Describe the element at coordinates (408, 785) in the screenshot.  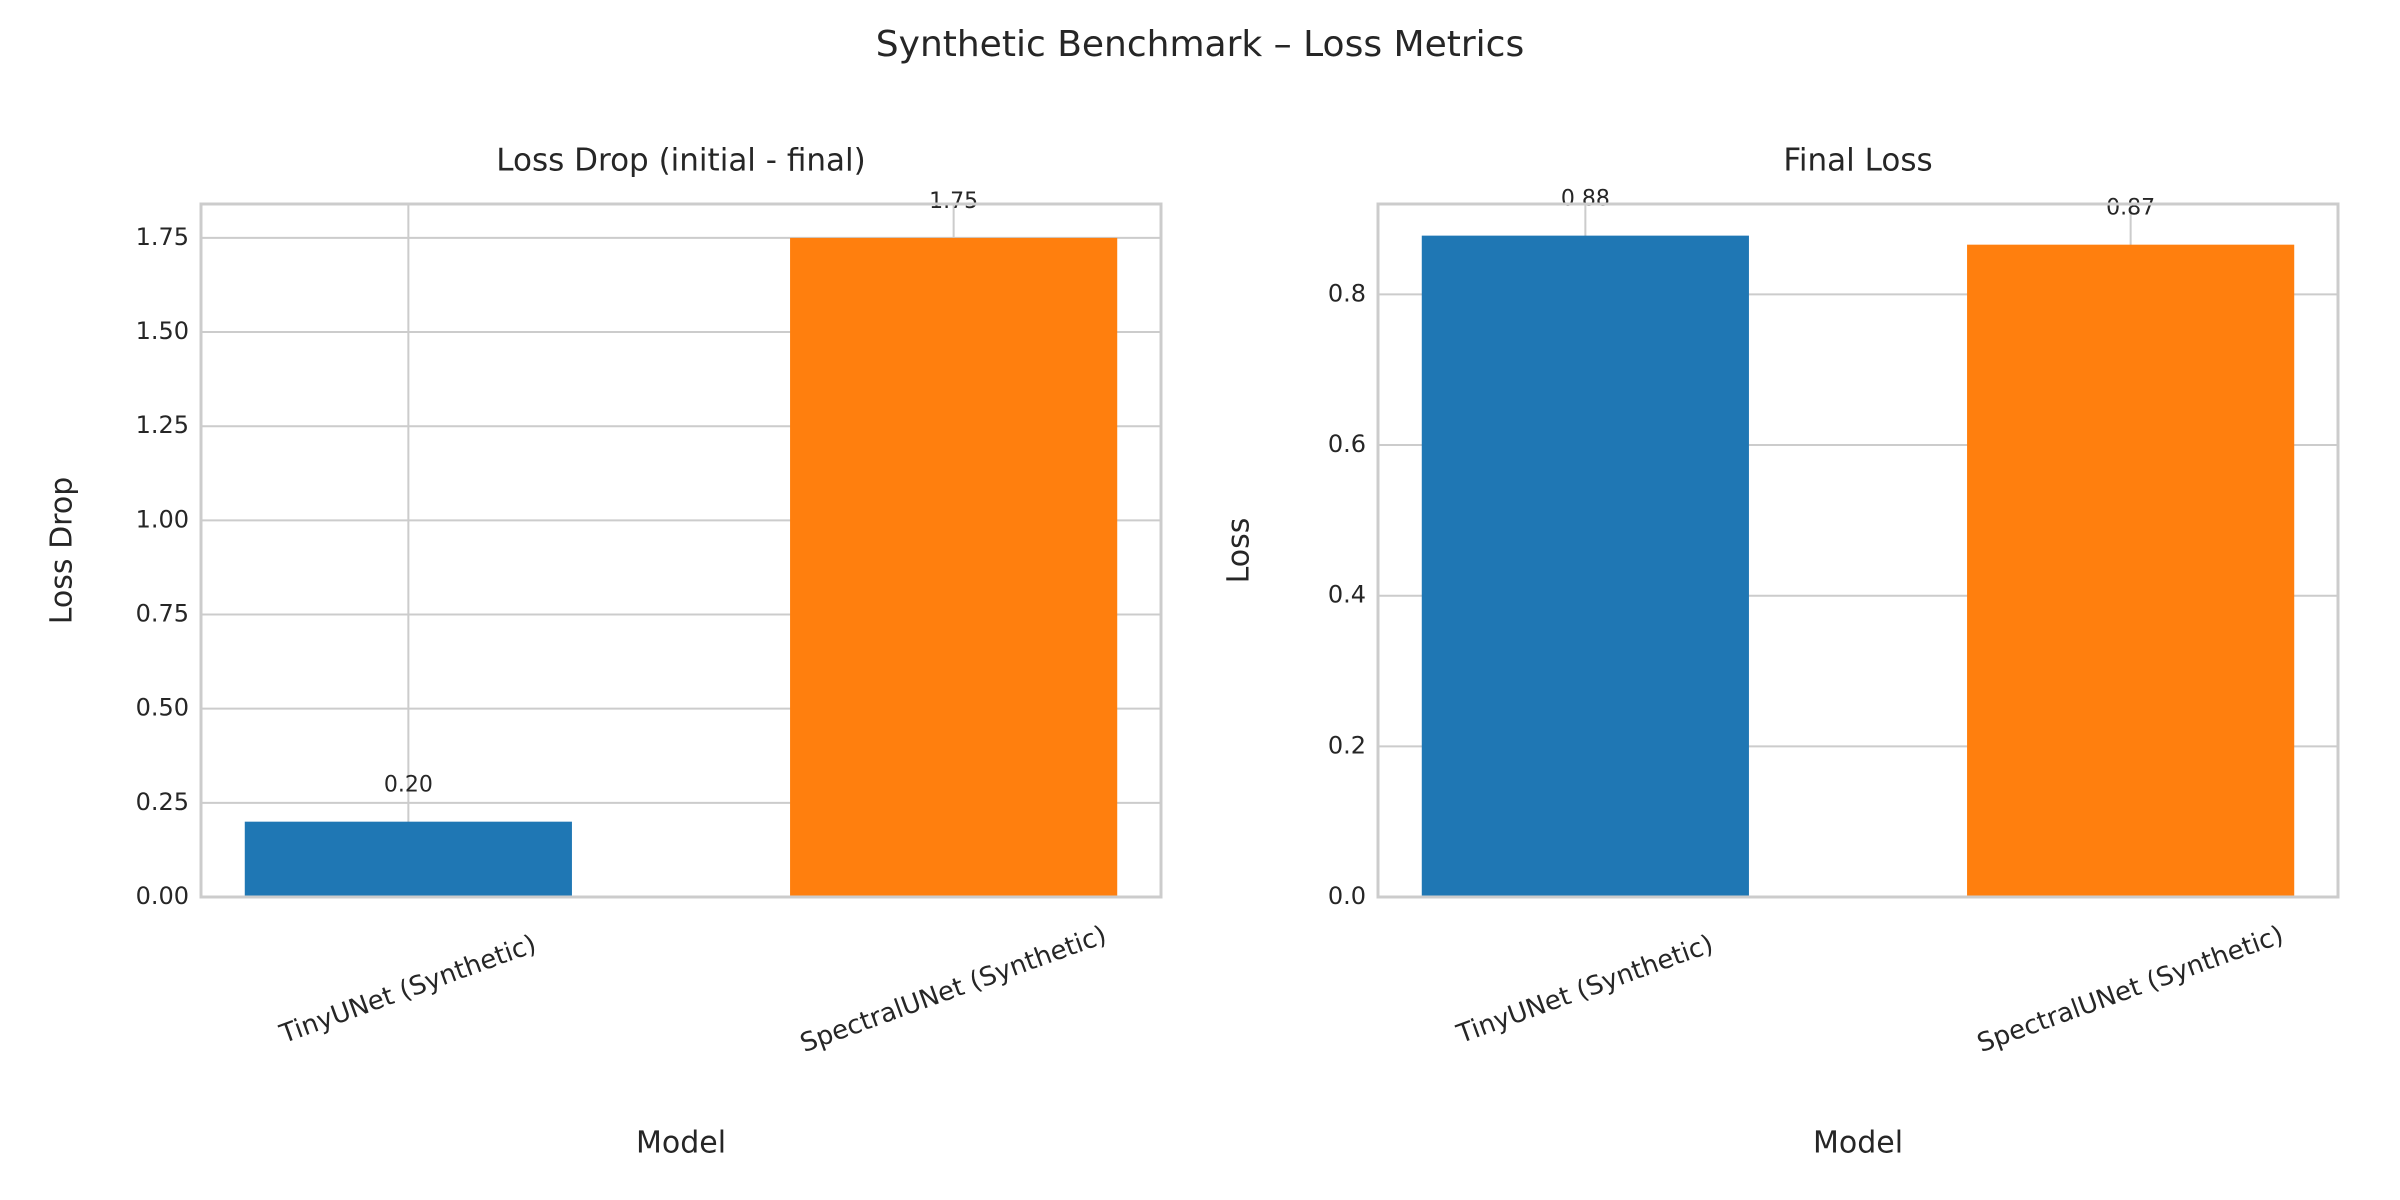
I see `value-label: 0.20` at that location.